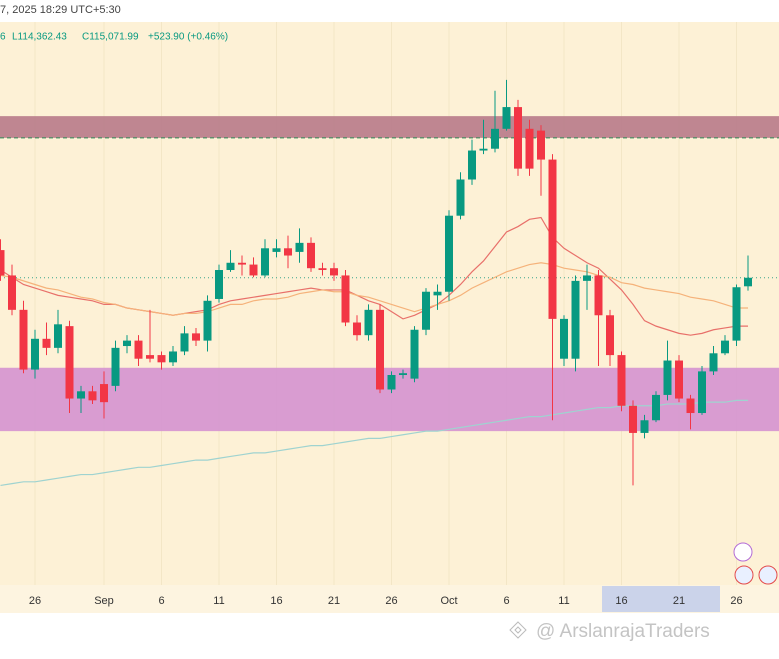 Image resolution: width=779 pixels, height=659 pixels. What do you see at coordinates (110, 37) in the screenshot?
I see `header-close: C115,071.99` at bounding box center [110, 37].